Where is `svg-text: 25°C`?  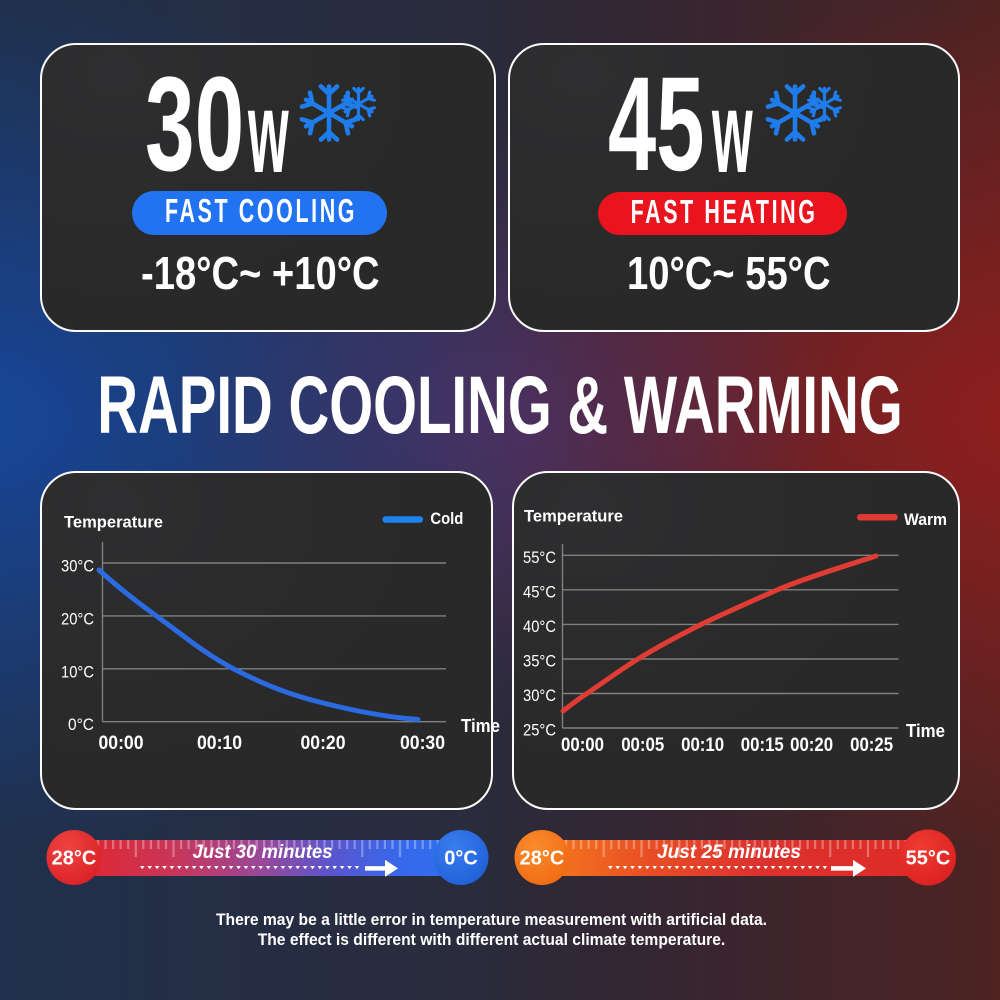 svg-text: 25°C is located at coordinates (539, 730).